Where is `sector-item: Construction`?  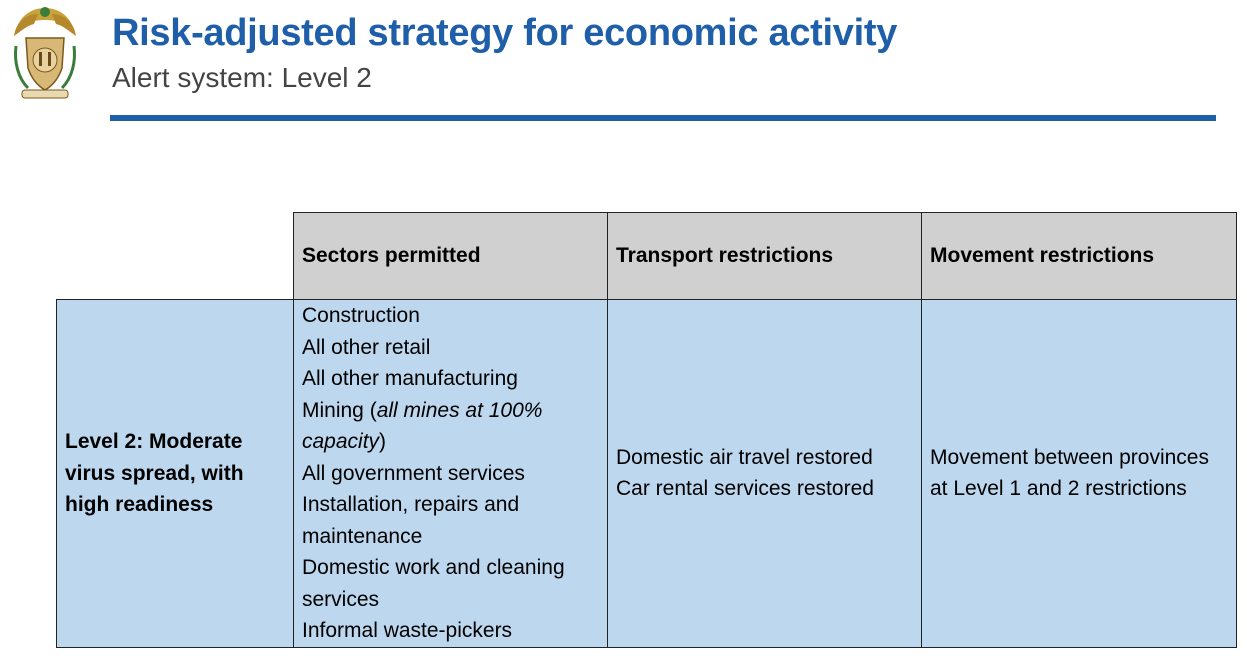 sector-item: Construction is located at coordinates (361, 315).